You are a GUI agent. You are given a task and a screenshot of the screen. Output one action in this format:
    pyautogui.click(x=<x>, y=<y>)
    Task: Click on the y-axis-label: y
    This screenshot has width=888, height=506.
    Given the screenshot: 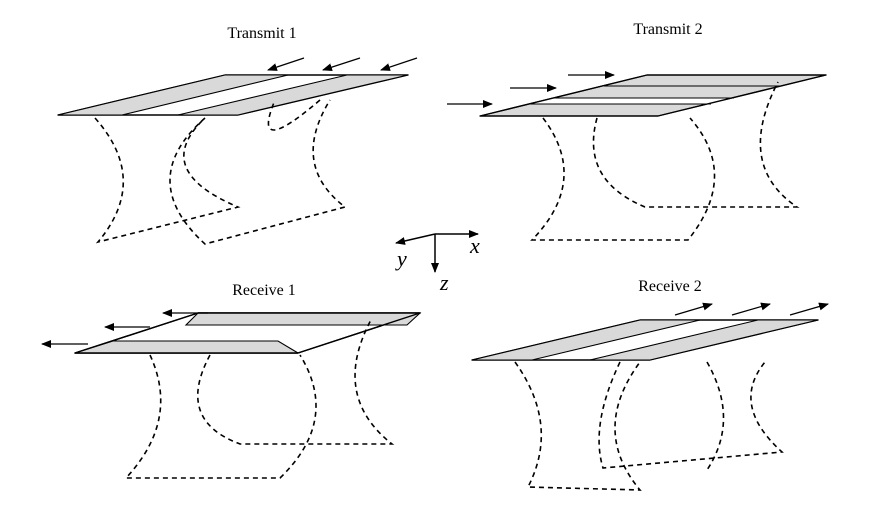 What is the action you would take?
    pyautogui.click(x=401, y=258)
    